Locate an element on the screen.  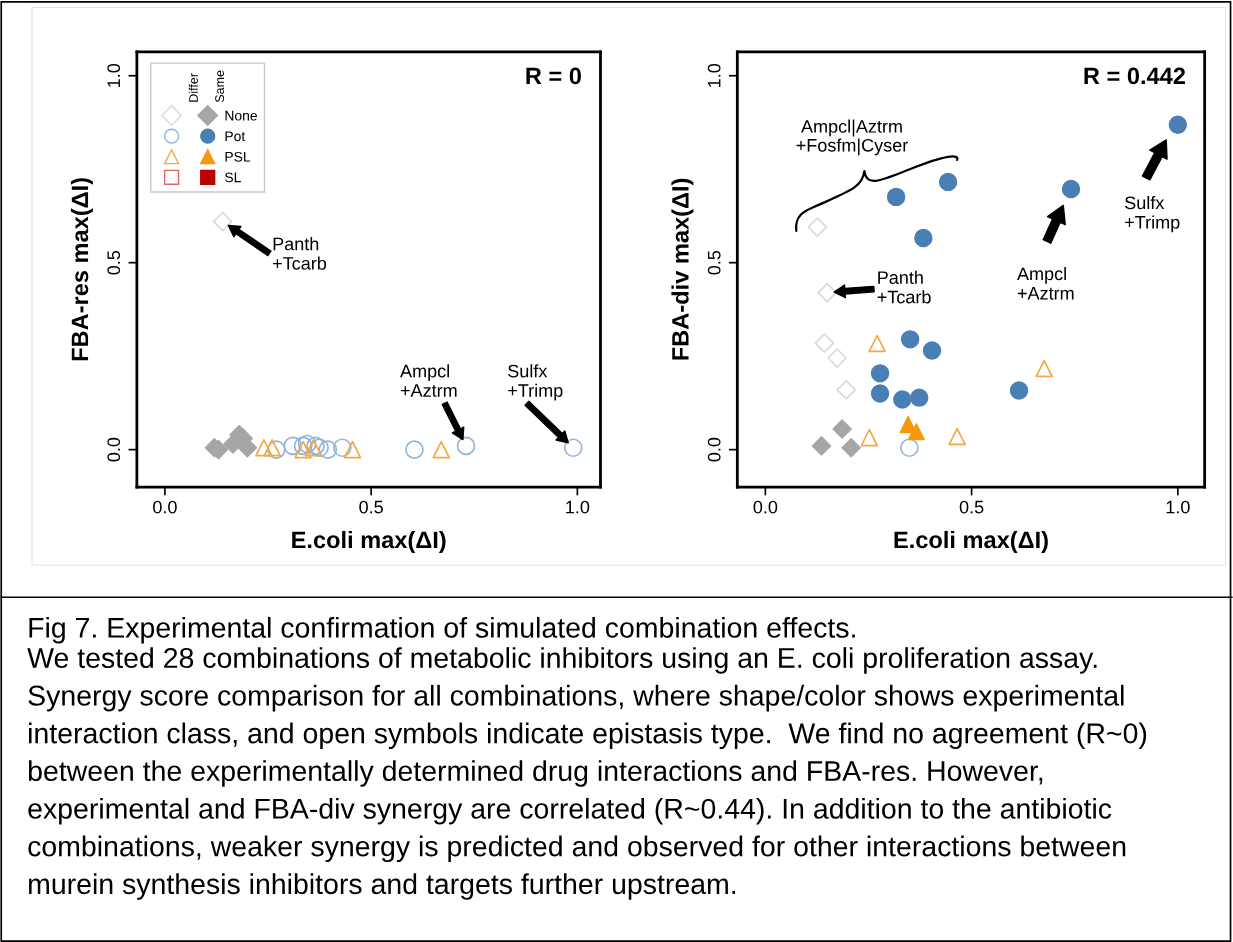
legend-label: PSL is located at coordinates (238, 156).